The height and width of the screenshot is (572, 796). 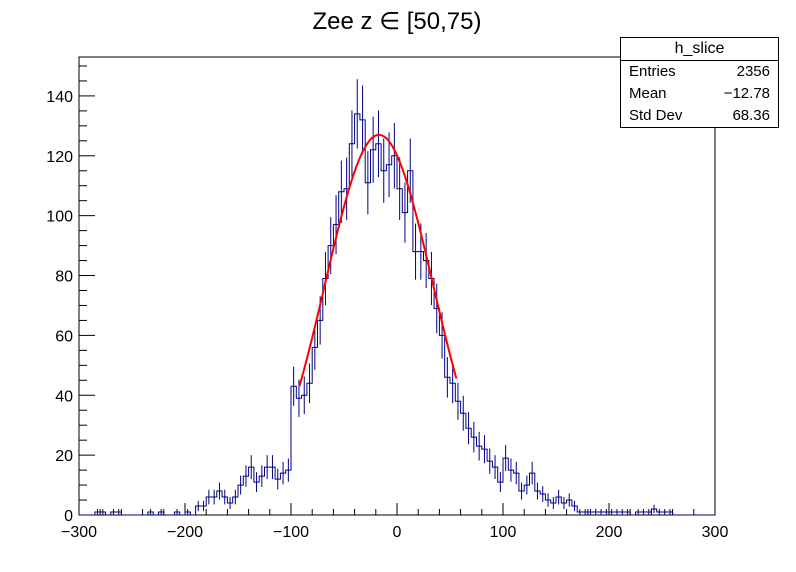 What do you see at coordinates (699, 49) in the screenshot?
I see `stats-title: h_slice` at bounding box center [699, 49].